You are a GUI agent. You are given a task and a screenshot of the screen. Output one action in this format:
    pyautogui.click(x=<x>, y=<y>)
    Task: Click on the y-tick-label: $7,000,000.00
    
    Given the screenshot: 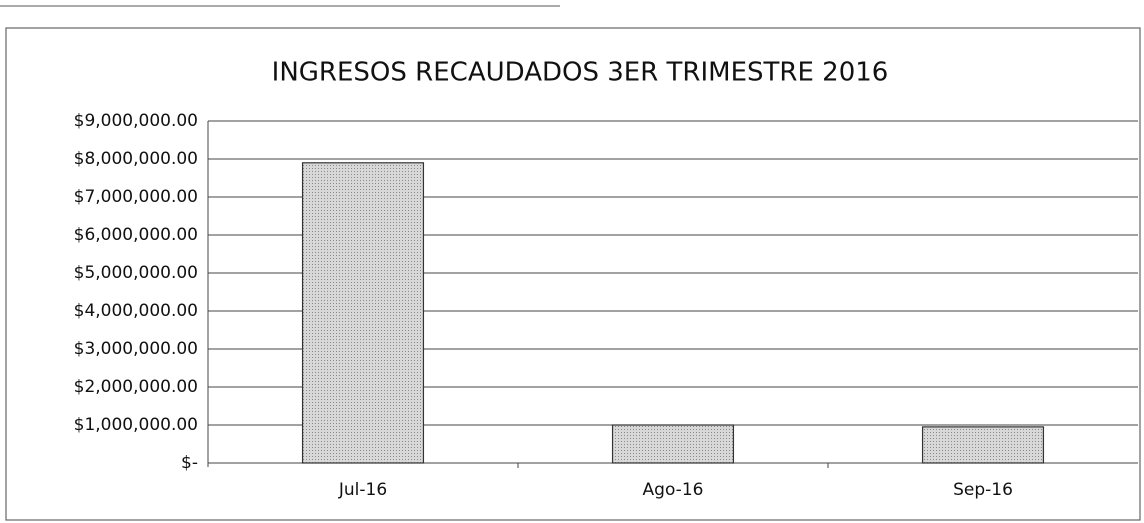 What is the action you would take?
    pyautogui.click(x=136, y=197)
    